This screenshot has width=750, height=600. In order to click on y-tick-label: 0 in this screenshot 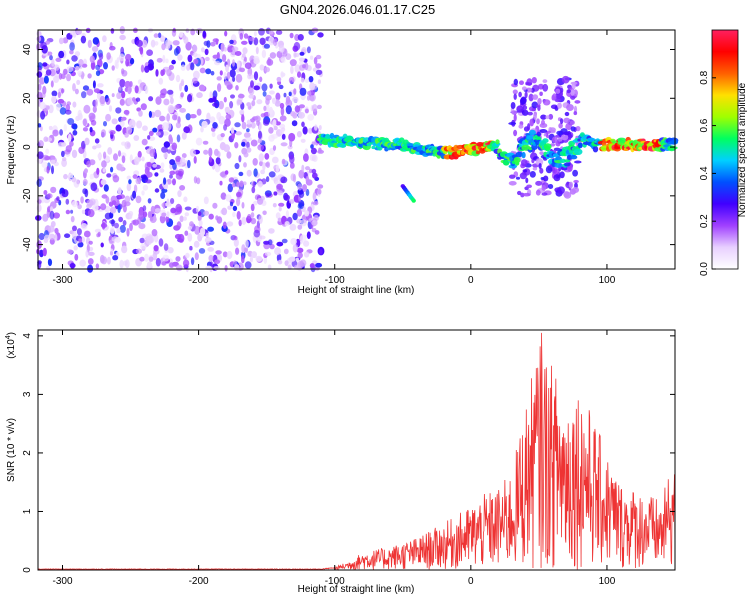, I will do `click(27, 570)`.